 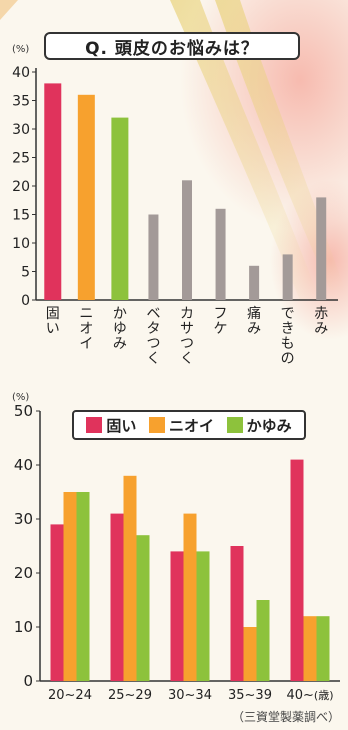 I want to click on legend-item-katai: 固い, so click(x=111, y=425).